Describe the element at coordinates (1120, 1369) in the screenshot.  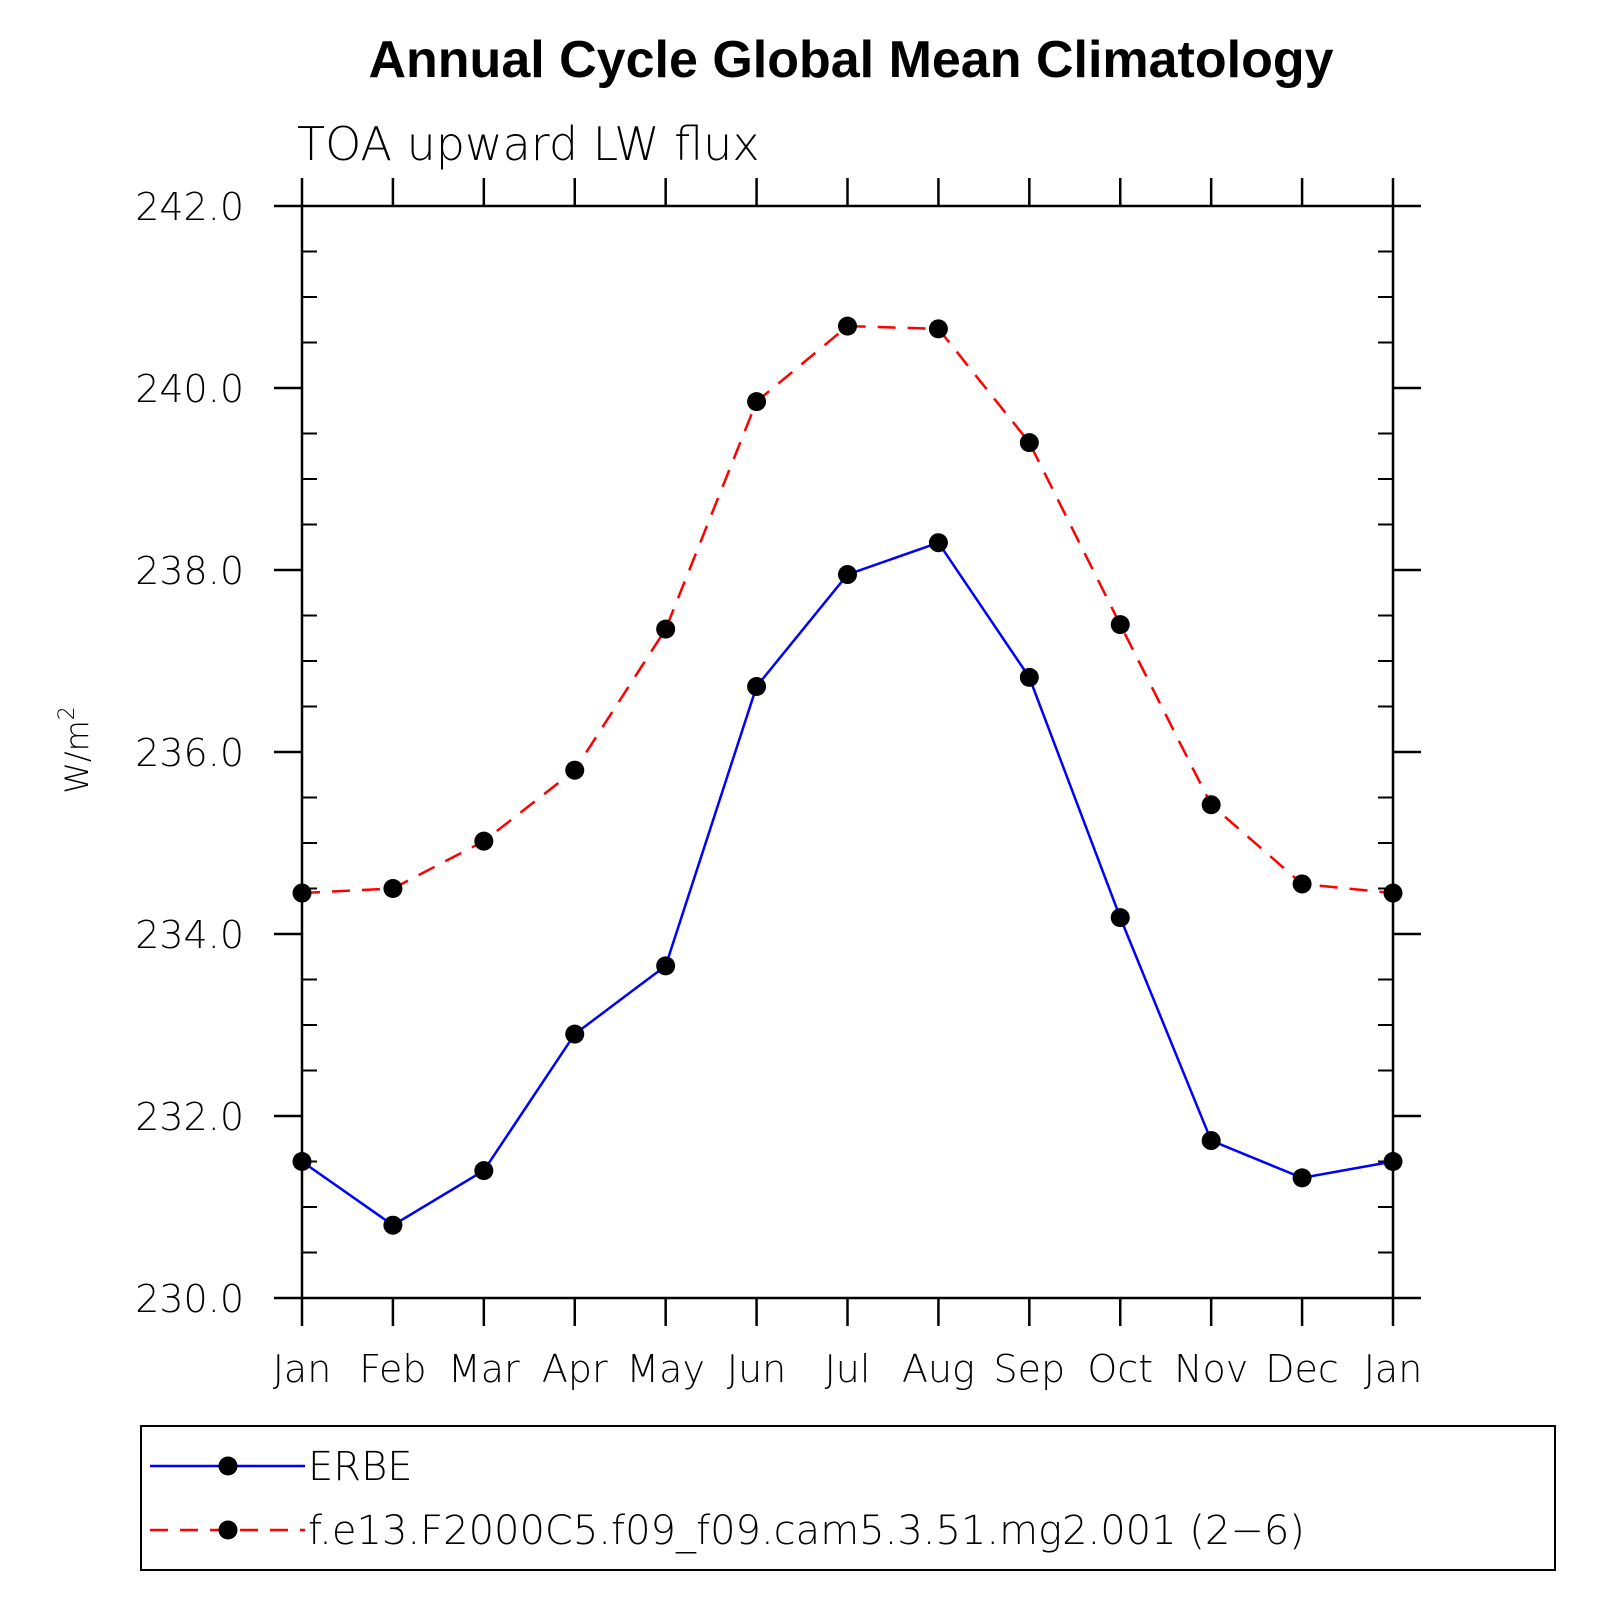
I see `x-tick-label: Oct` at that location.